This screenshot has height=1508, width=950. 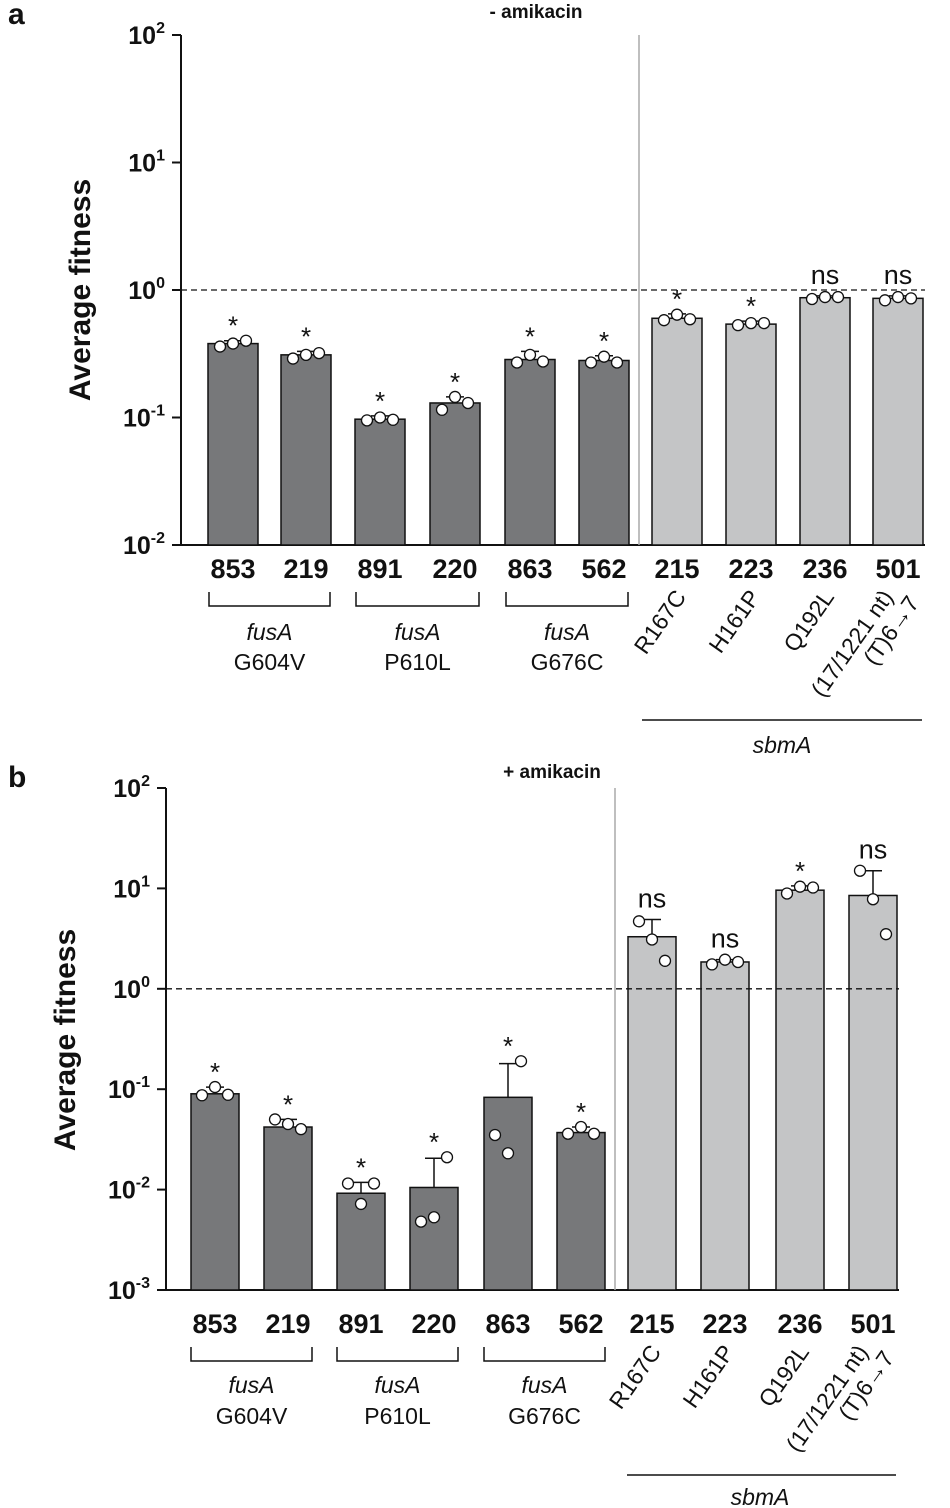 What do you see at coordinates (158, 411) in the screenshot?
I see `y-tick-exponent: -1` at bounding box center [158, 411].